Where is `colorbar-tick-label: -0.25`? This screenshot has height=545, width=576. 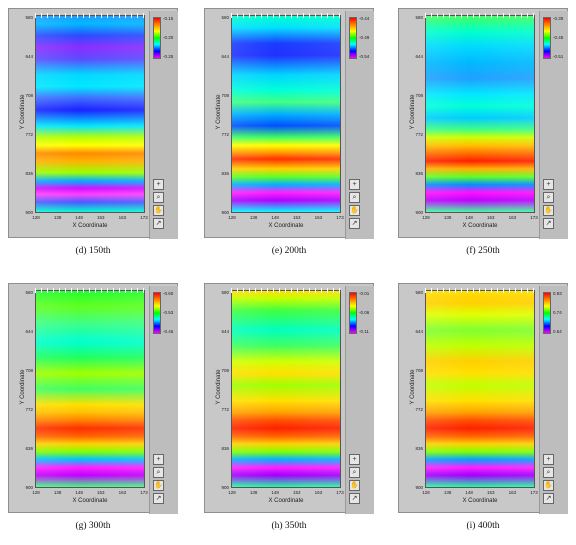 colorbar-tick-label: -0.25 is located at coordinates (168, 56).